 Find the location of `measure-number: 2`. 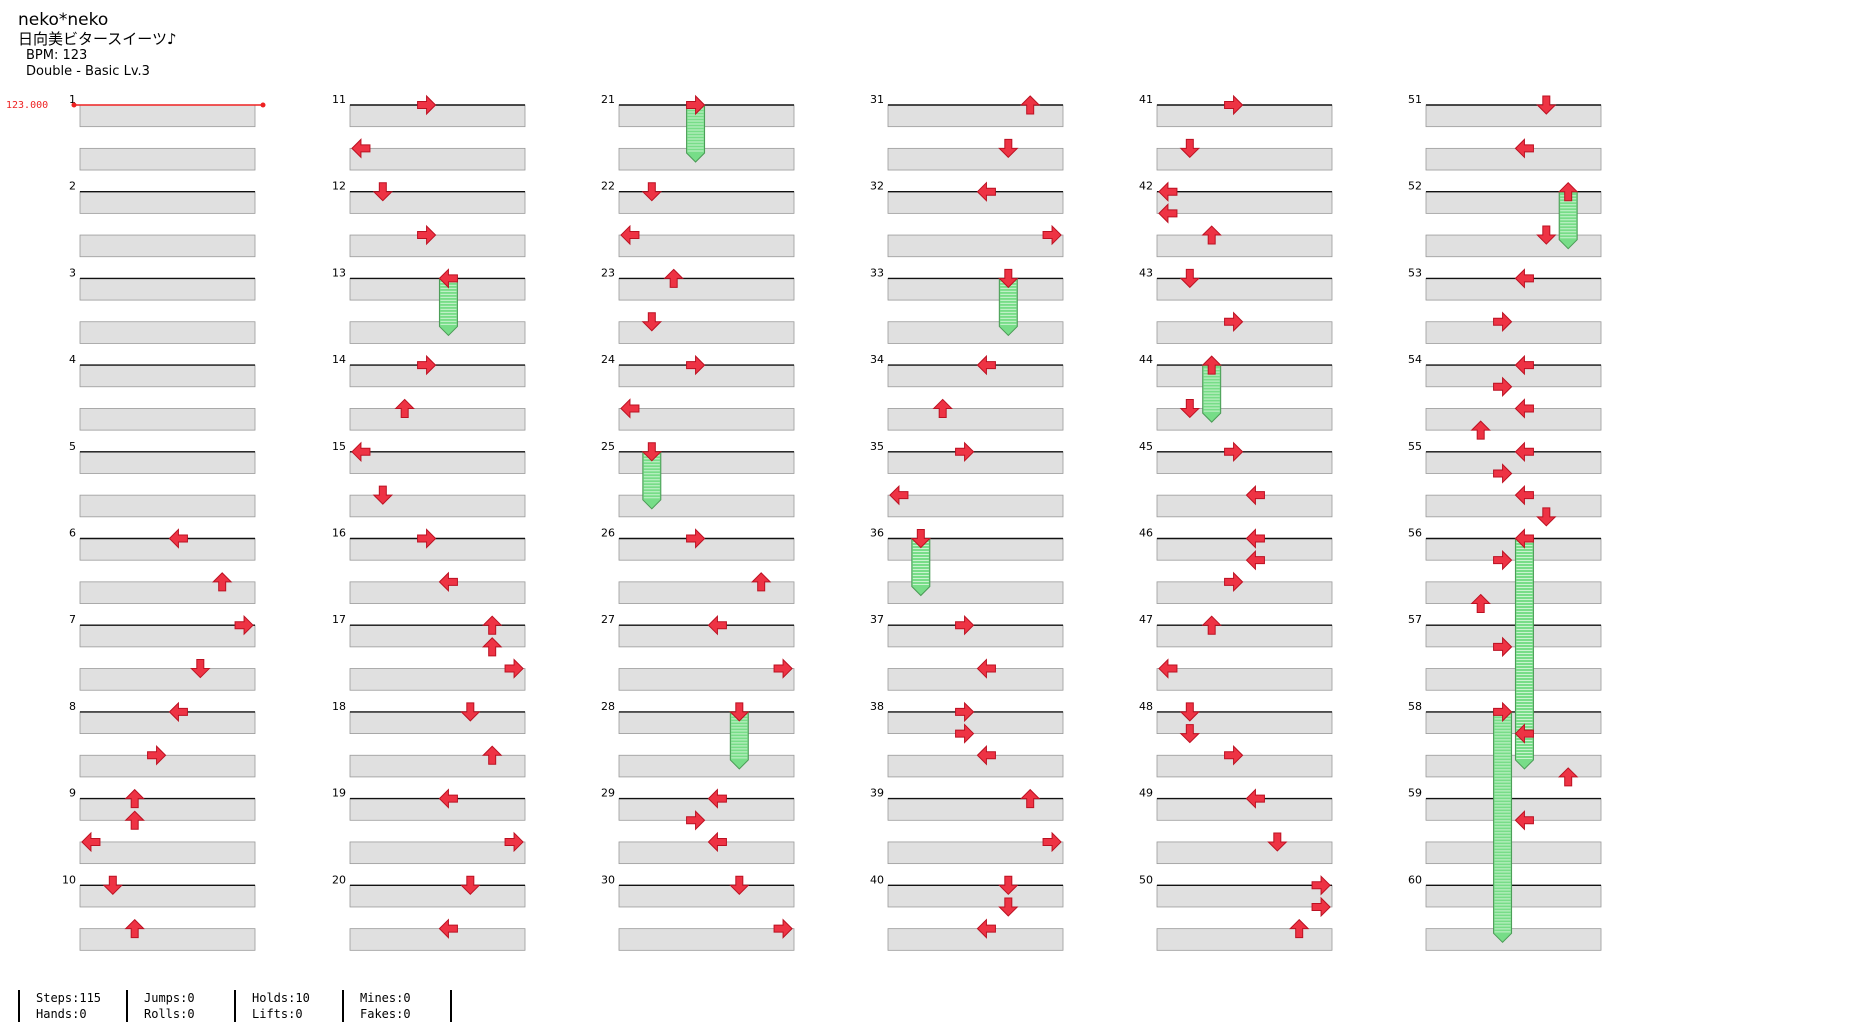

measure-number: 2 is located at coordinates (72, 186).